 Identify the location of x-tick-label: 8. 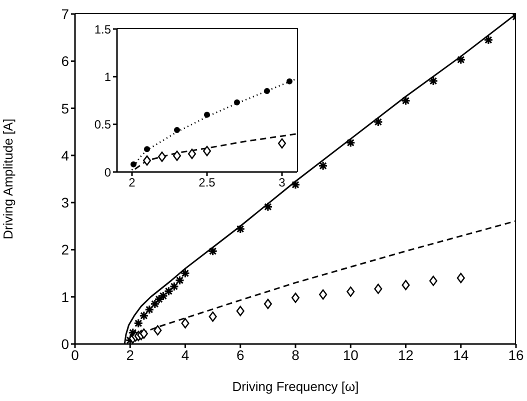
(296, 354).